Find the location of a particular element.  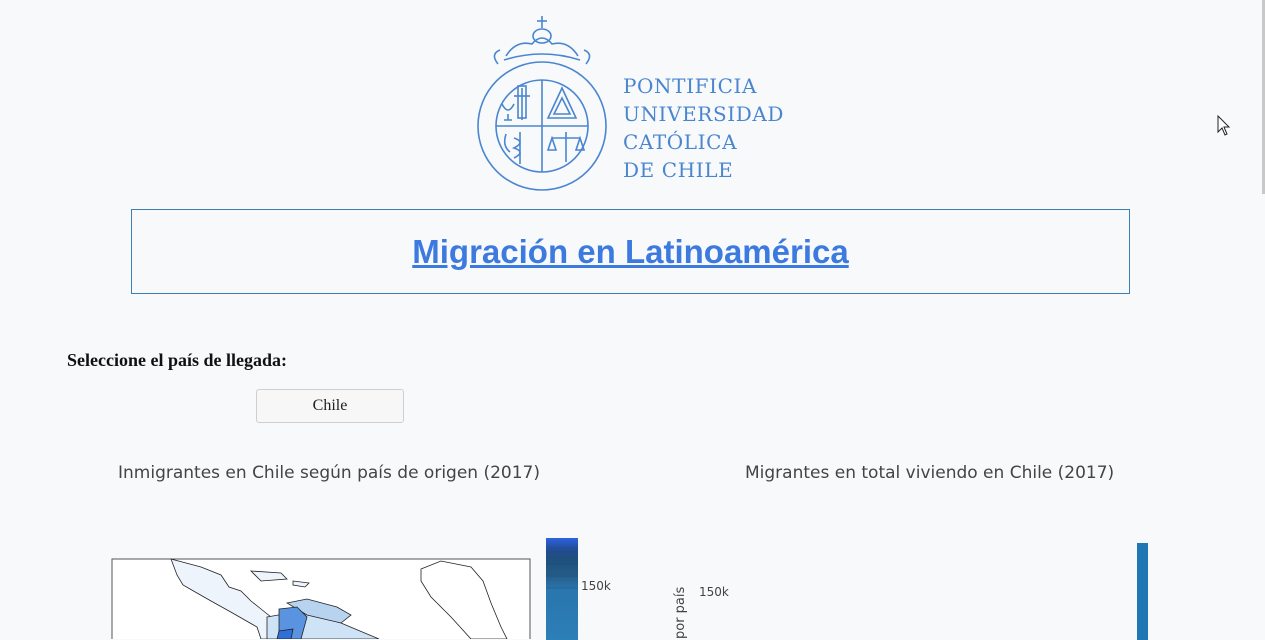

country-select-dropdown: Chile is located at coordinates (330, 406).